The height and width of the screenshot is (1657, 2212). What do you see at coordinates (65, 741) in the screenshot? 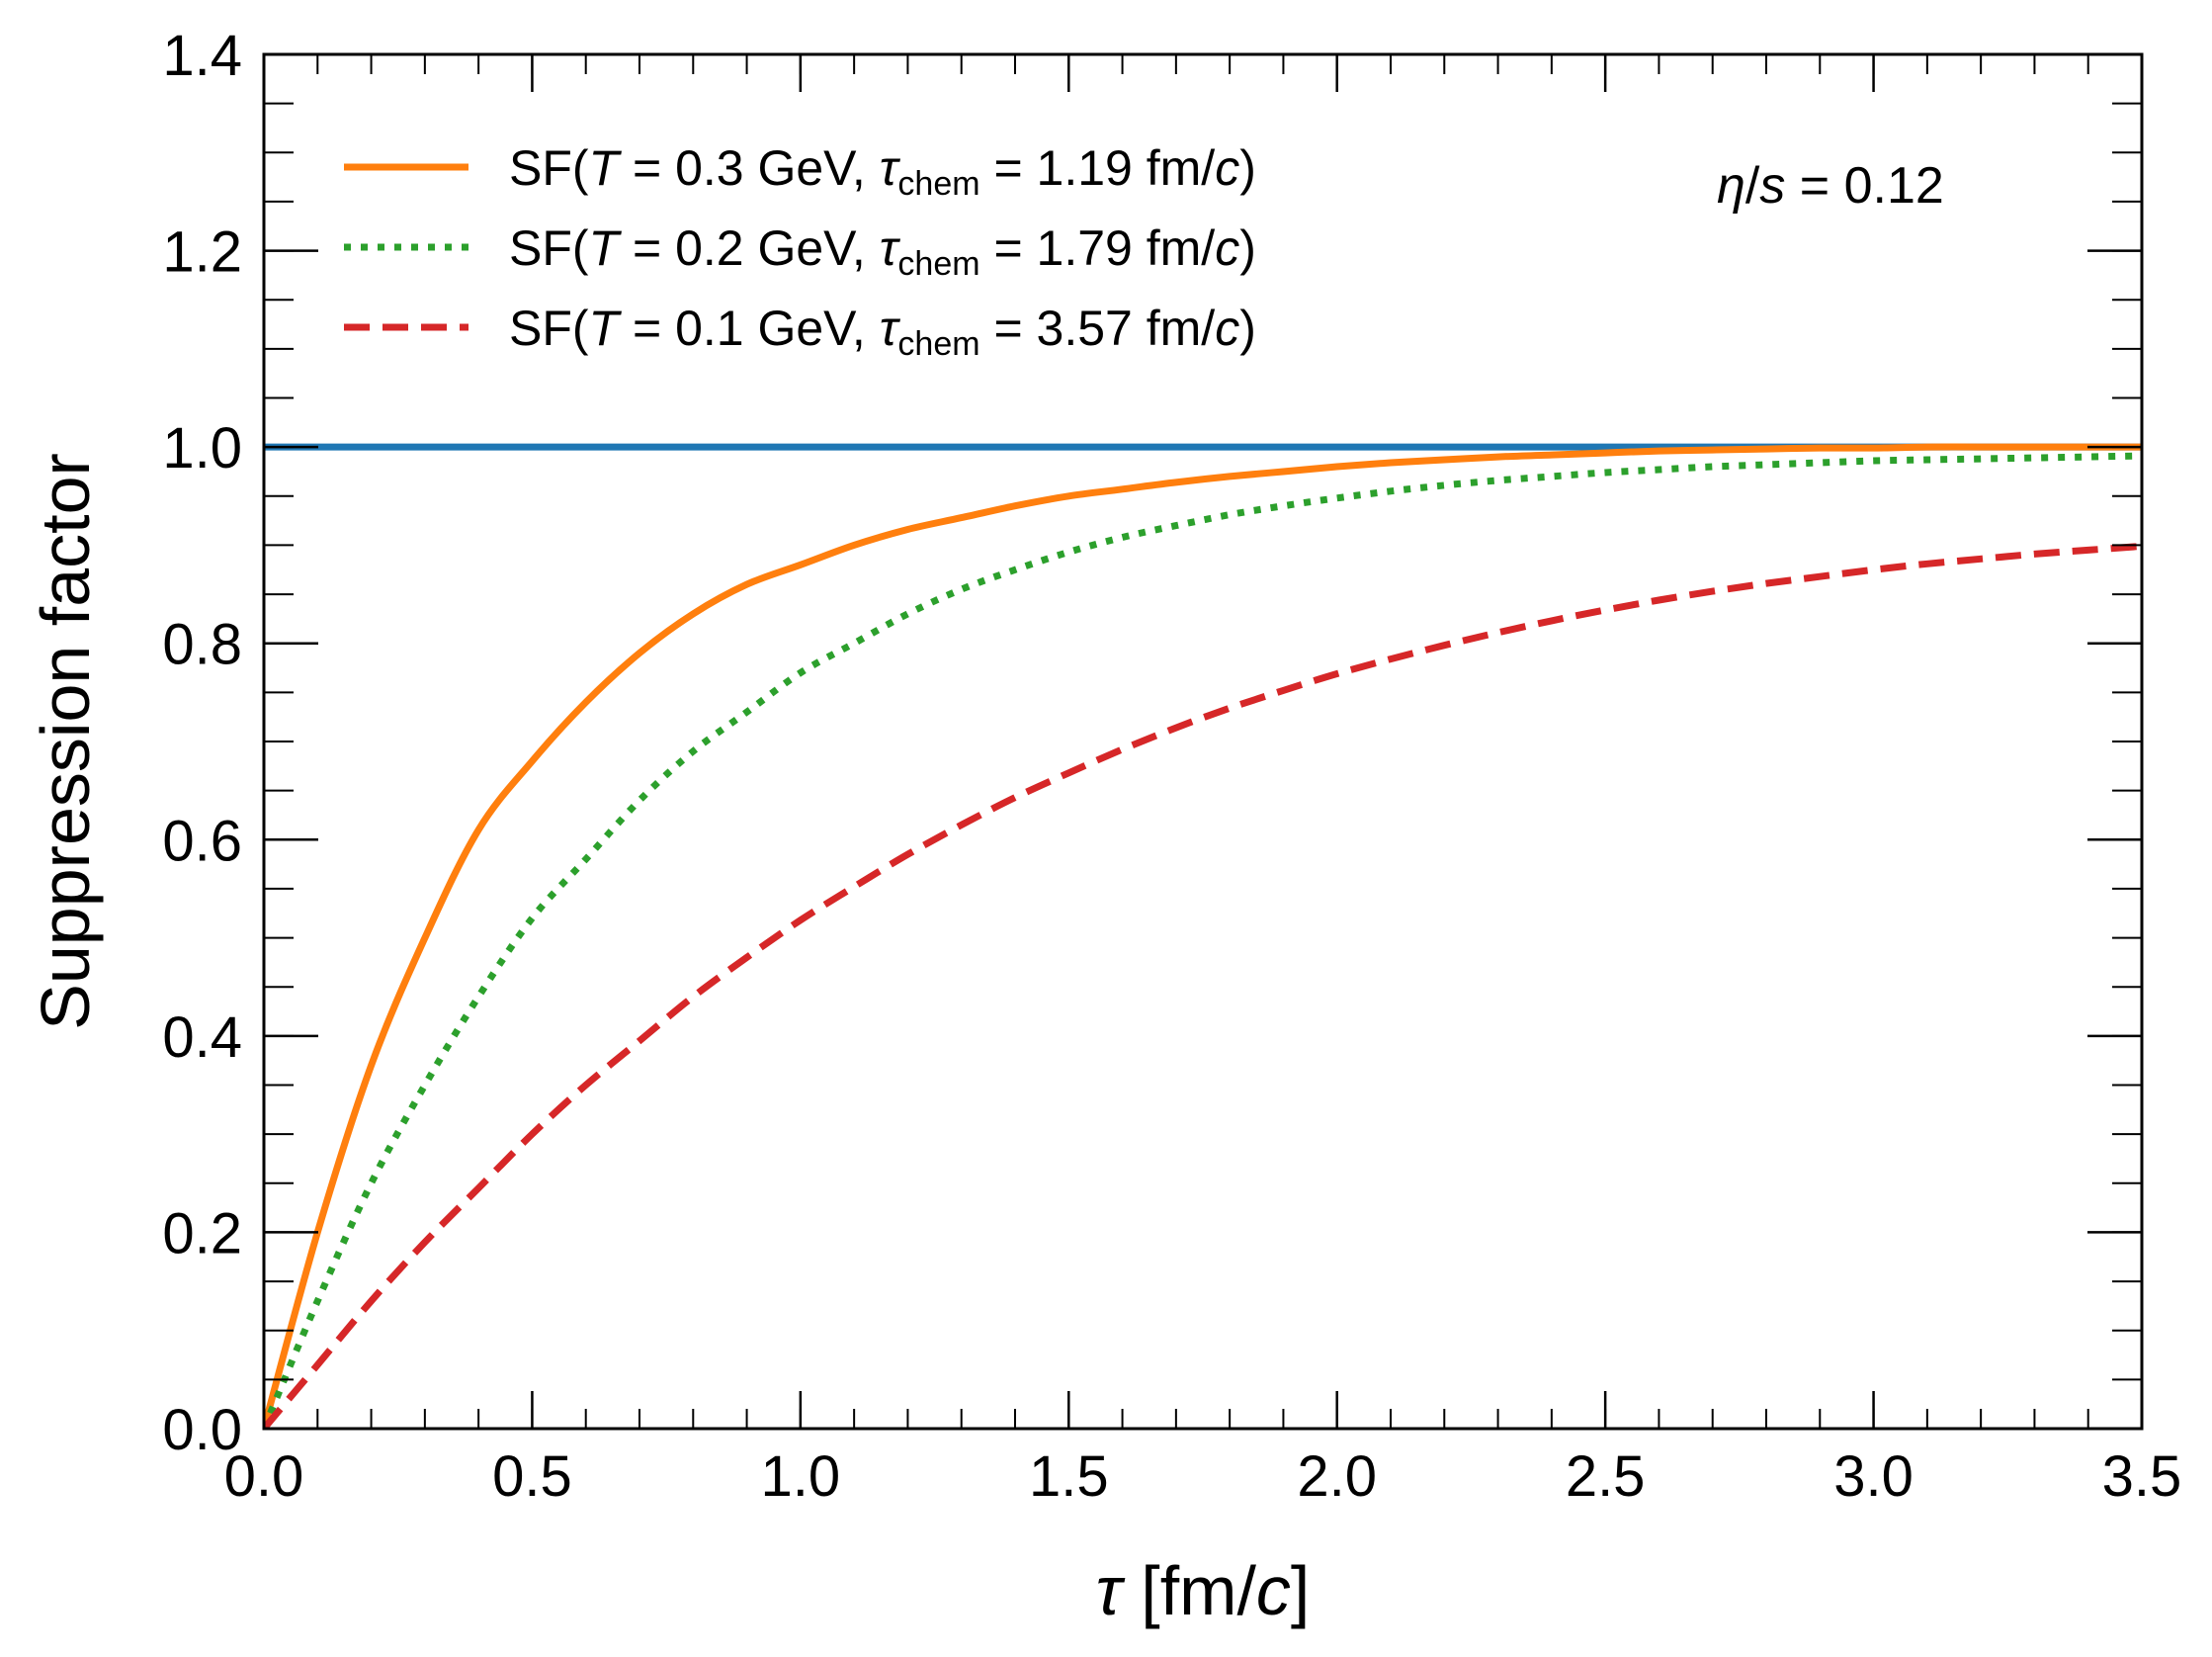
I see `y-axis-title: Suppression factor` at bounding box center [65, 741].